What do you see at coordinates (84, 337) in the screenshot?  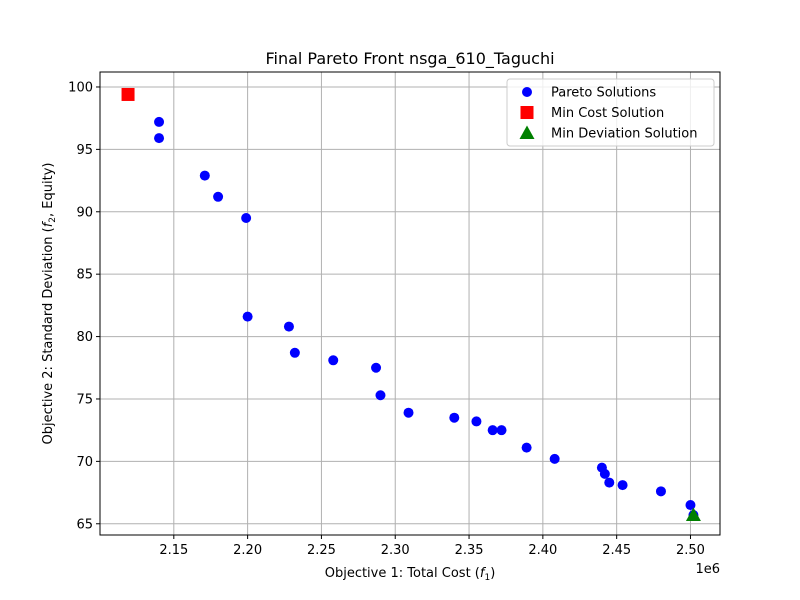 I see `y-tick-label: 80` at bounding box center [84, 337].